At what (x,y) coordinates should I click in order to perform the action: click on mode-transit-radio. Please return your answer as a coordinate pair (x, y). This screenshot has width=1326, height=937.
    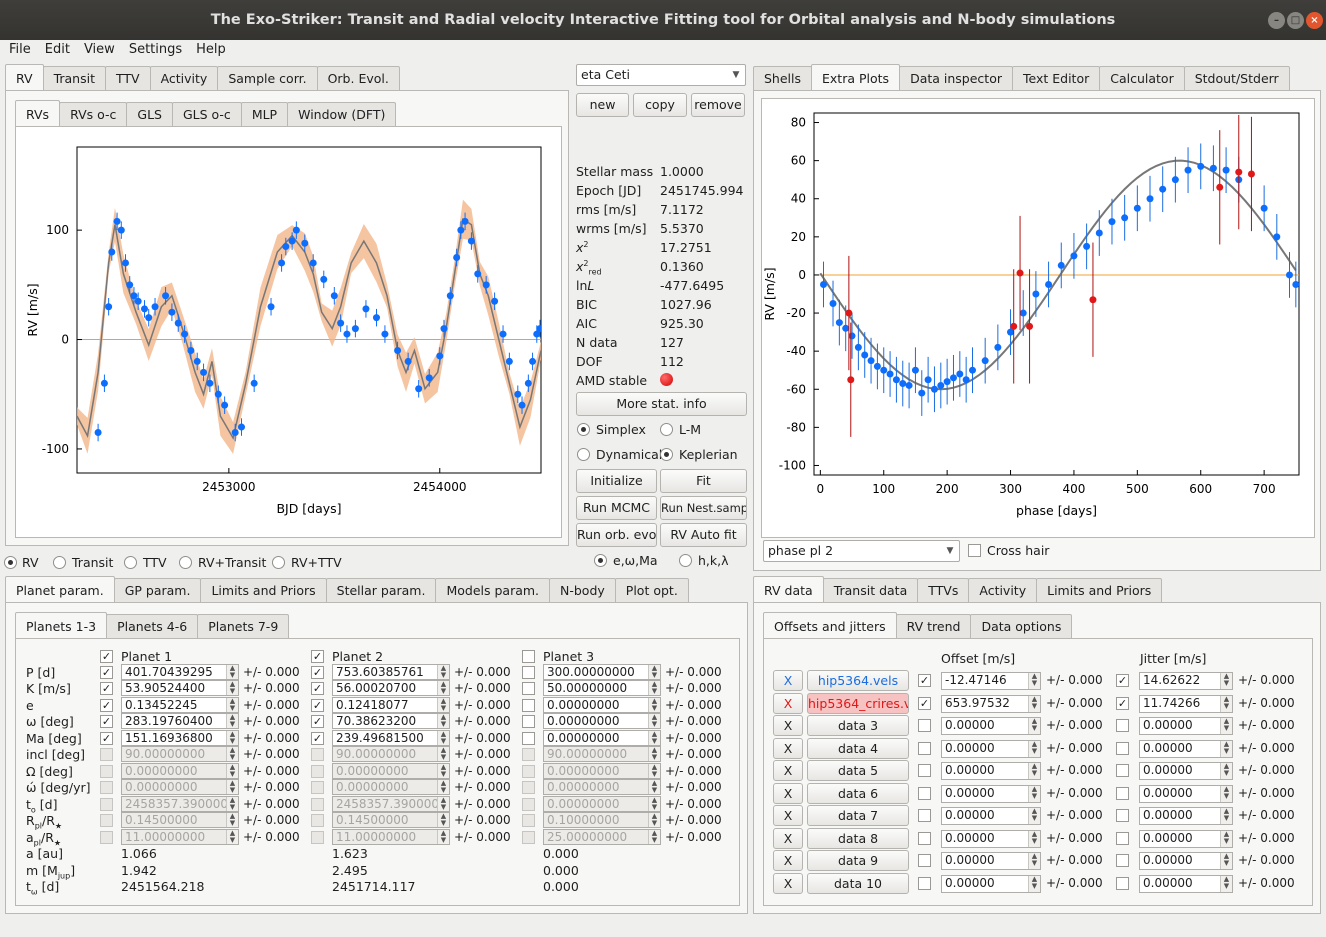
    Looking at the image, I should click on (59, 562).